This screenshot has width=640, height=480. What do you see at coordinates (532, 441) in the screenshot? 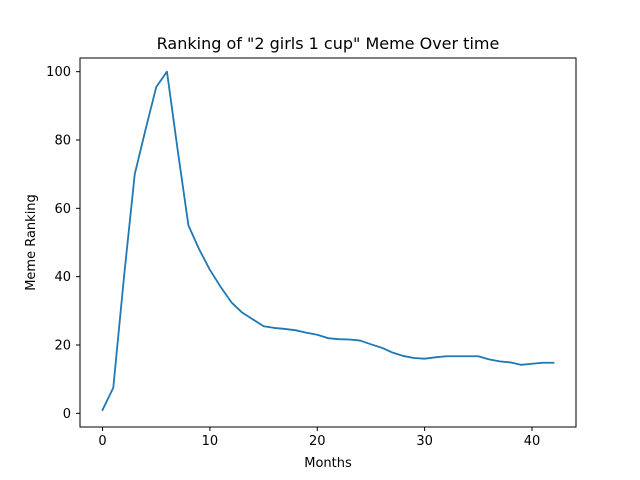
I see `x-tick-label: 40` at bounding box center [532, 441].